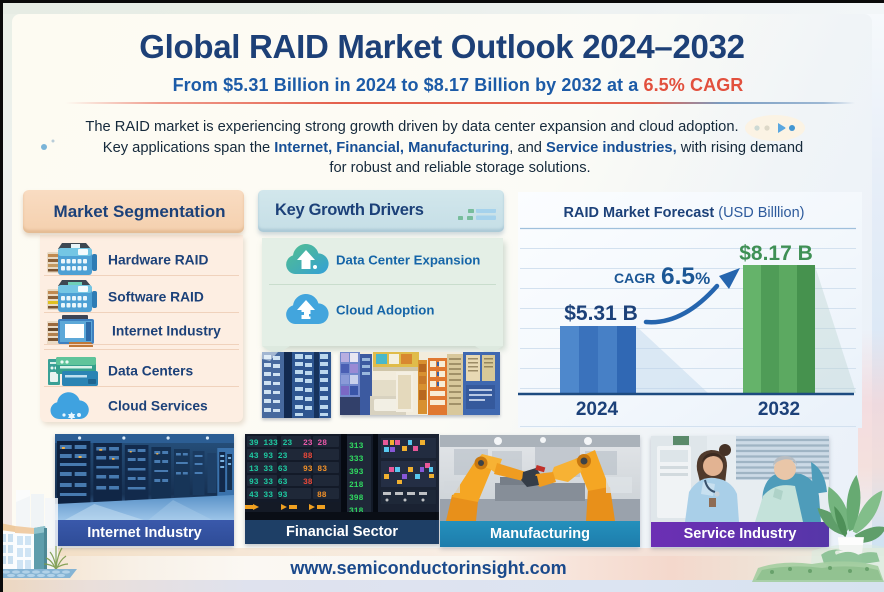  What do you see at coordinates (684, 213) in the screenshot?
I see `svg-text:RAID Market Forecast (USD Bill: RAID Market Forecast (USD Billlion)` at bounding box center [684, 213].